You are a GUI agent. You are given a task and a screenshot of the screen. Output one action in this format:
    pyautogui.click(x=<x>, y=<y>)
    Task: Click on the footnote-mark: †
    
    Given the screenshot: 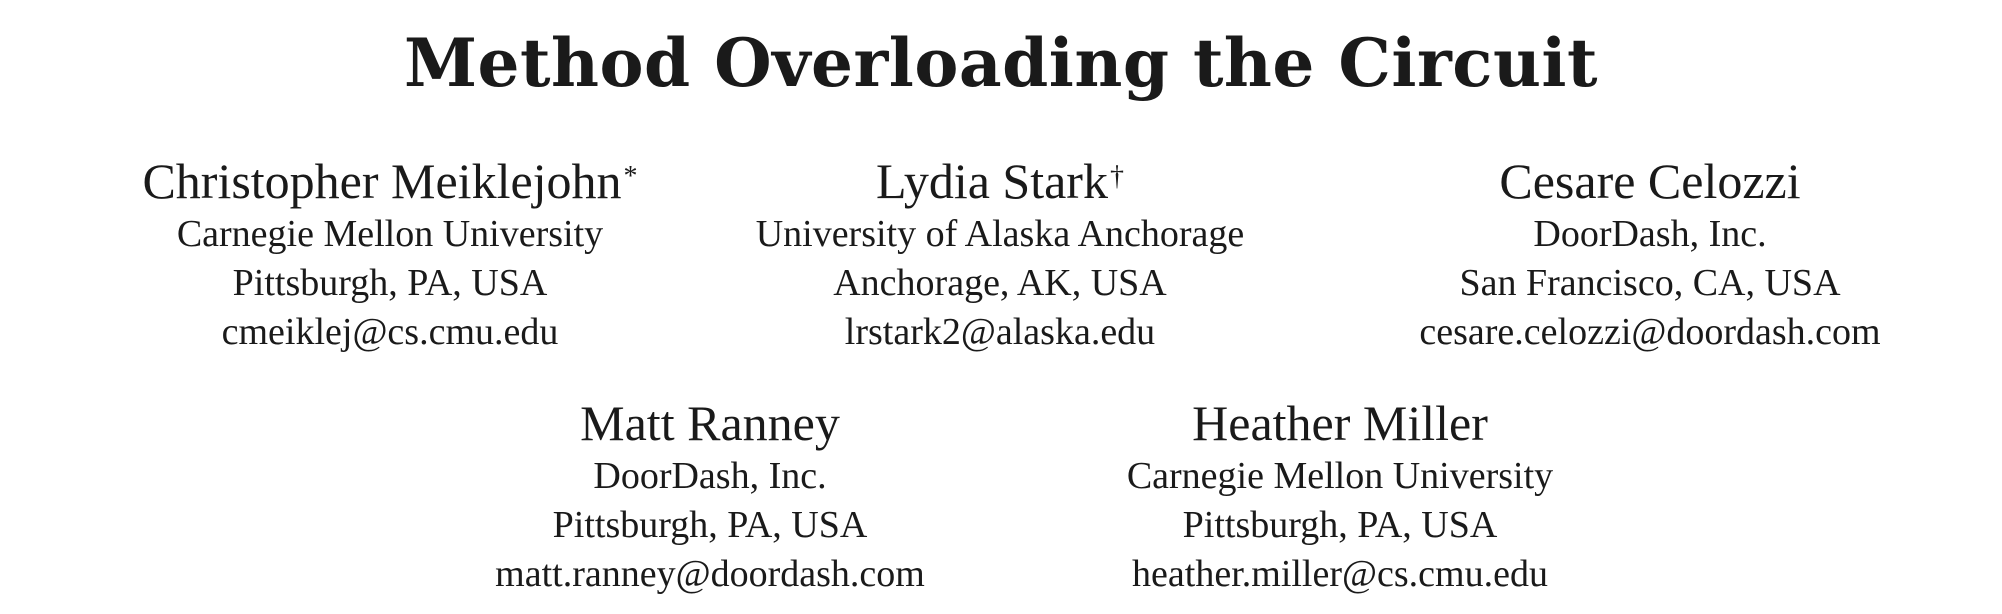 What is the action you would take?
    pyautogui.click(x=1116, y=176)
    